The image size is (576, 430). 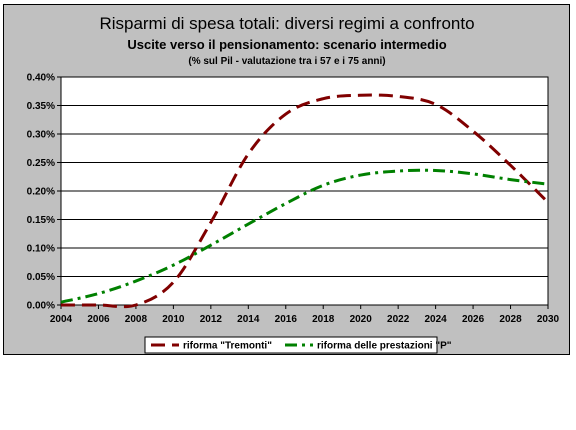 What do you see at coordinates (227, 346) in the screenshot?
I see `legend-label-1: riforma "Tremonti"` at bounding box center [227, 346].